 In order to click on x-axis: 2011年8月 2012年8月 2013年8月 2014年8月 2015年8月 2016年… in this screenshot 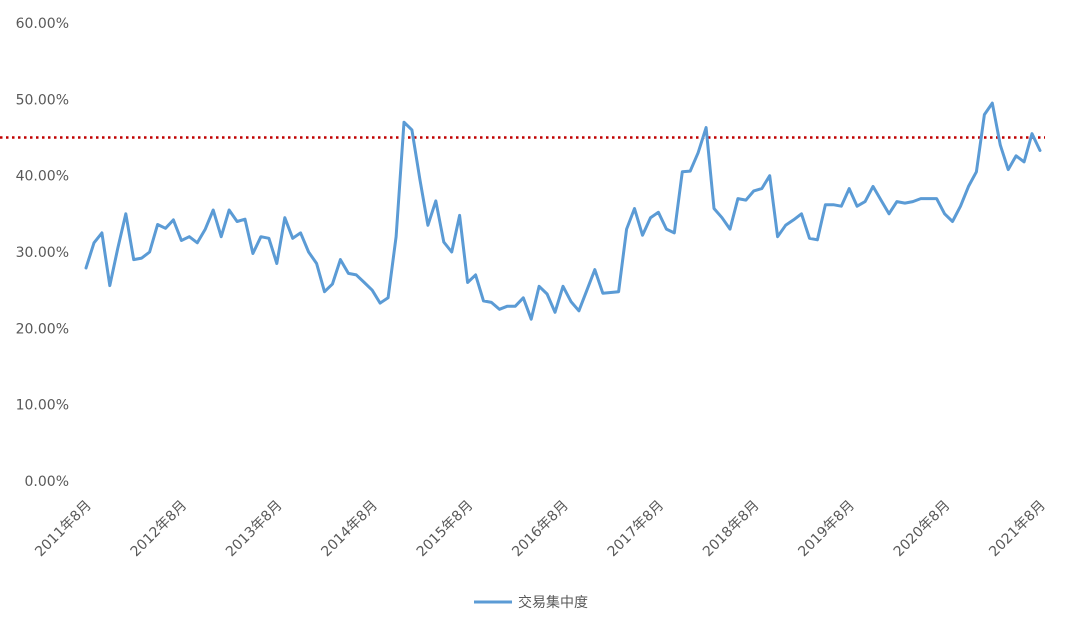, I will do `click(540, 529)`.